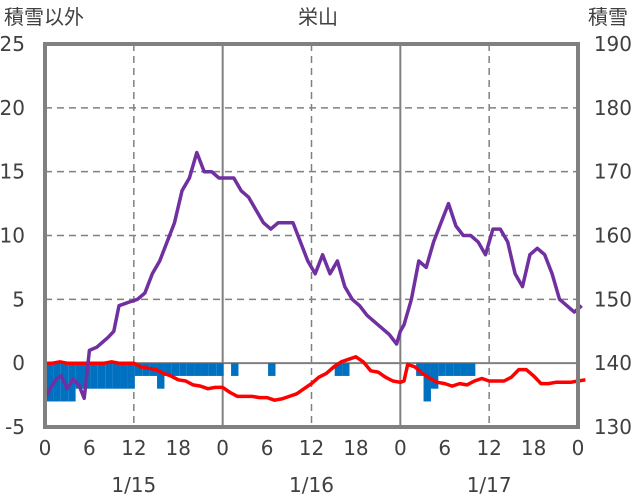 Image resolution: width=636 pixels, height=501 pixels. I want to click on date-label: 1/15, so click(133, 485).